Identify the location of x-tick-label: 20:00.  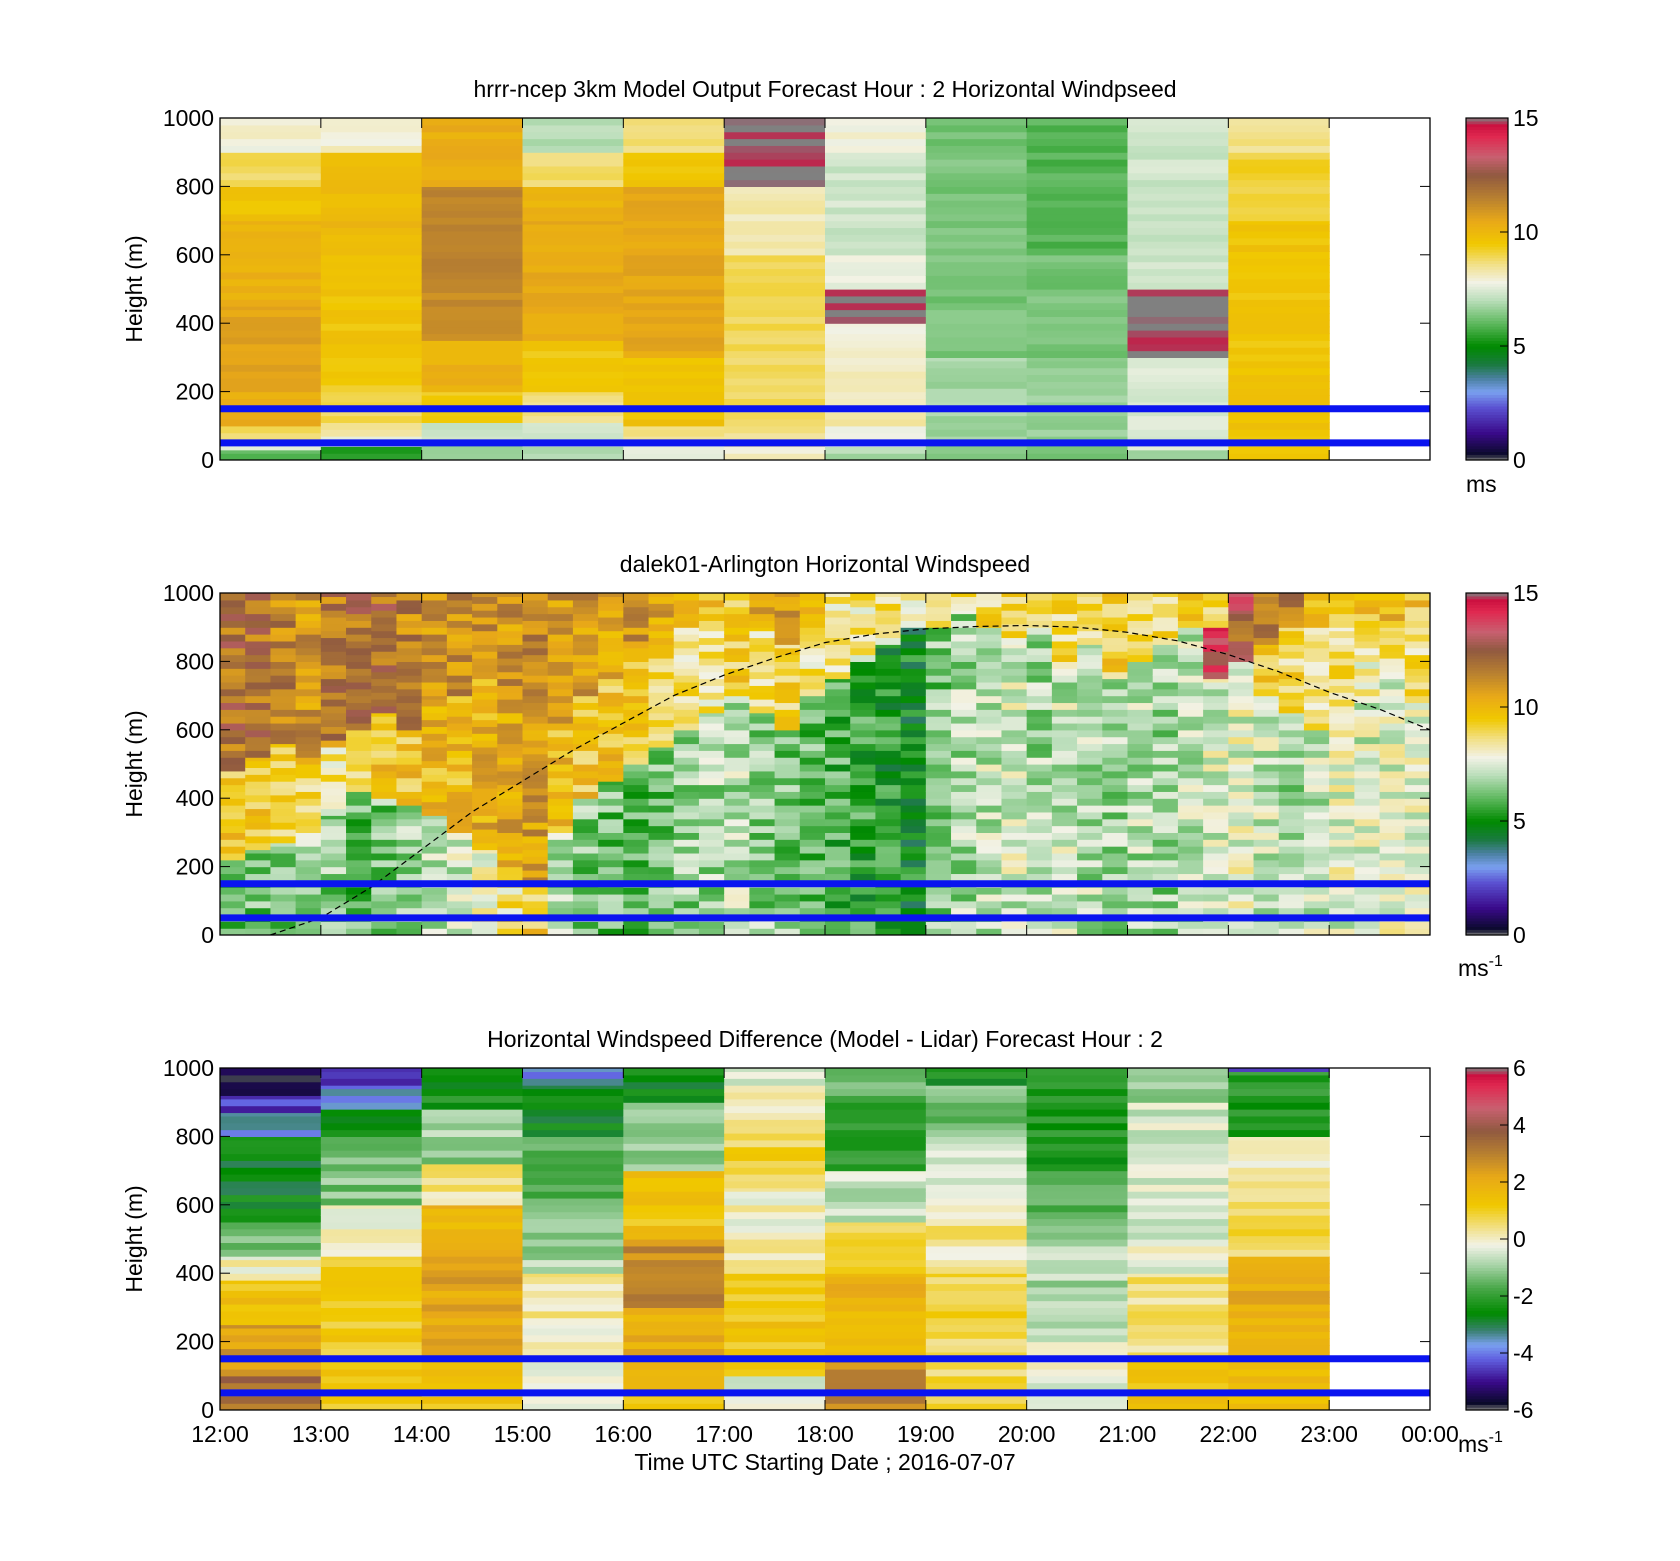
(1027, 1434).